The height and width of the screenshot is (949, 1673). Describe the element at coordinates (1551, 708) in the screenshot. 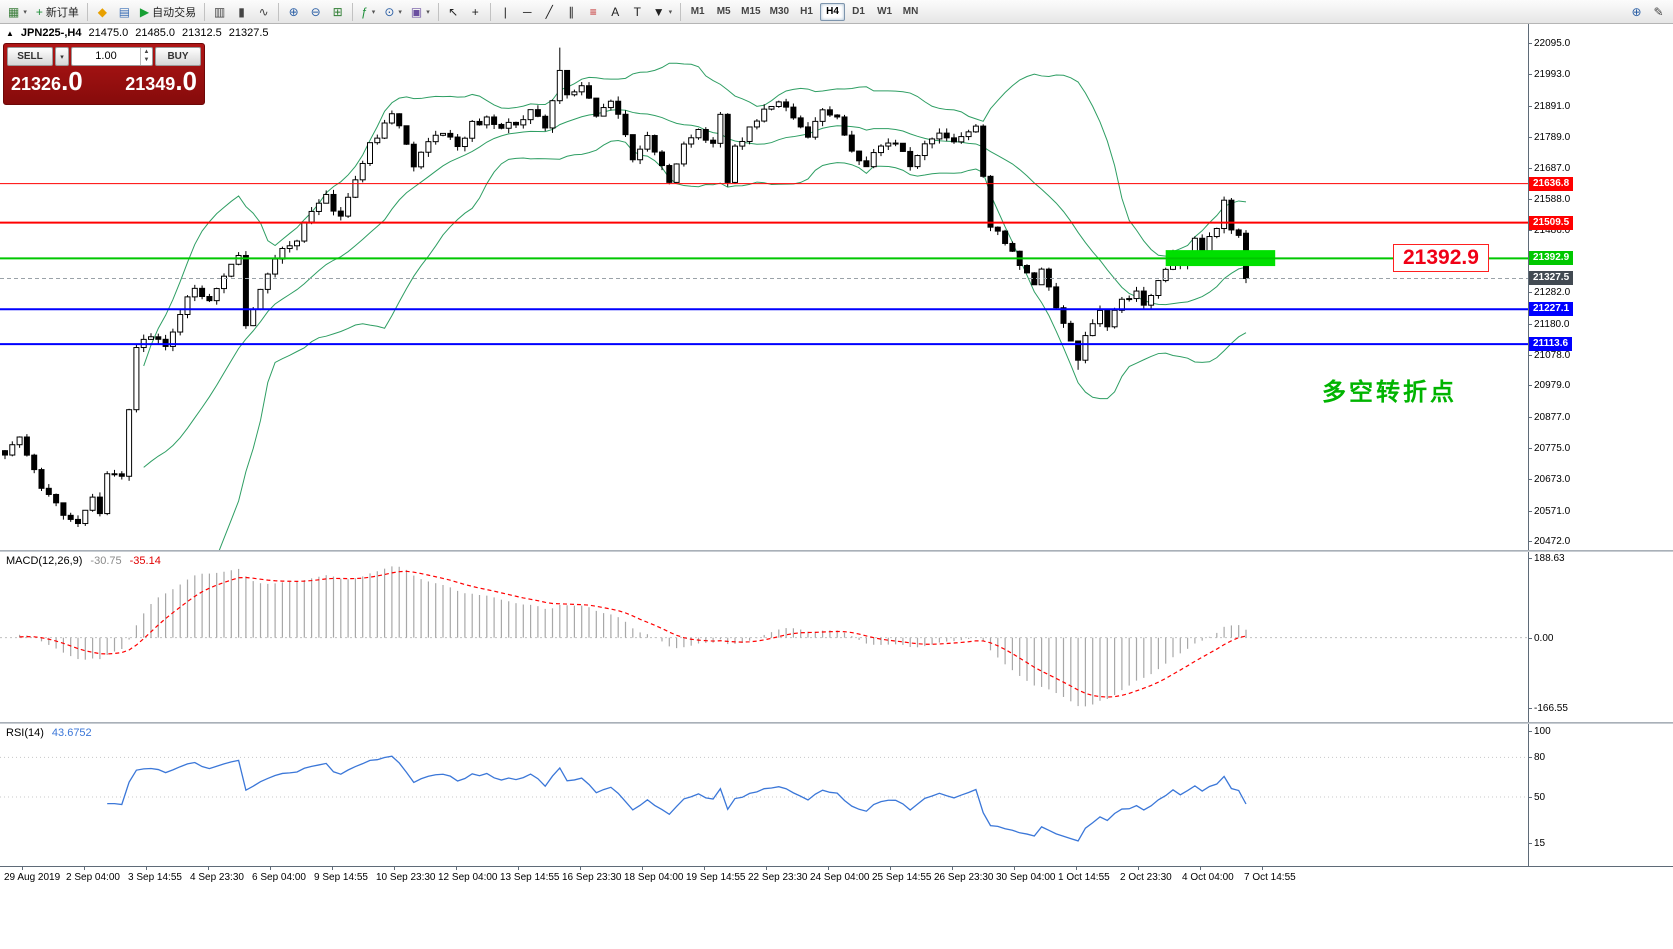

I see `macd-axis-label: -166.55` at that location.